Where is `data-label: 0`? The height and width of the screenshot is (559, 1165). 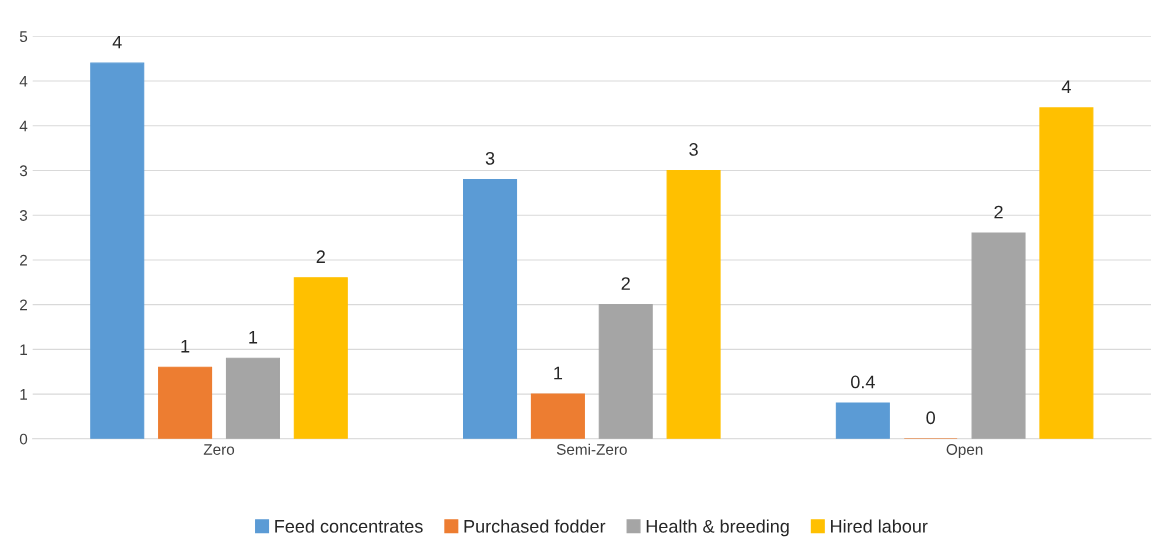 data-label: 0 is located at coordinates (931, 418).